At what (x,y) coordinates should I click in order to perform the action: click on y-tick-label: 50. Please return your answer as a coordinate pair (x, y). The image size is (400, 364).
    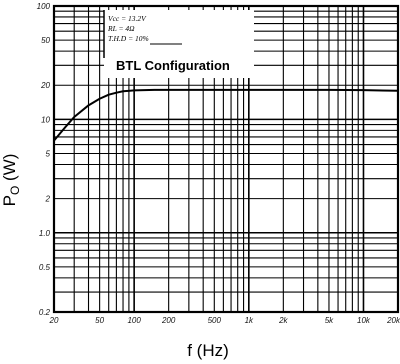
    Looking at the image, I should click on (45, 40).